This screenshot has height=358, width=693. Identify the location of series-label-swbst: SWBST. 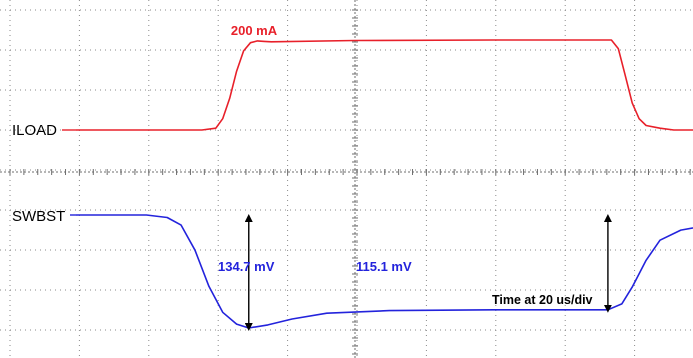
(38, 216).